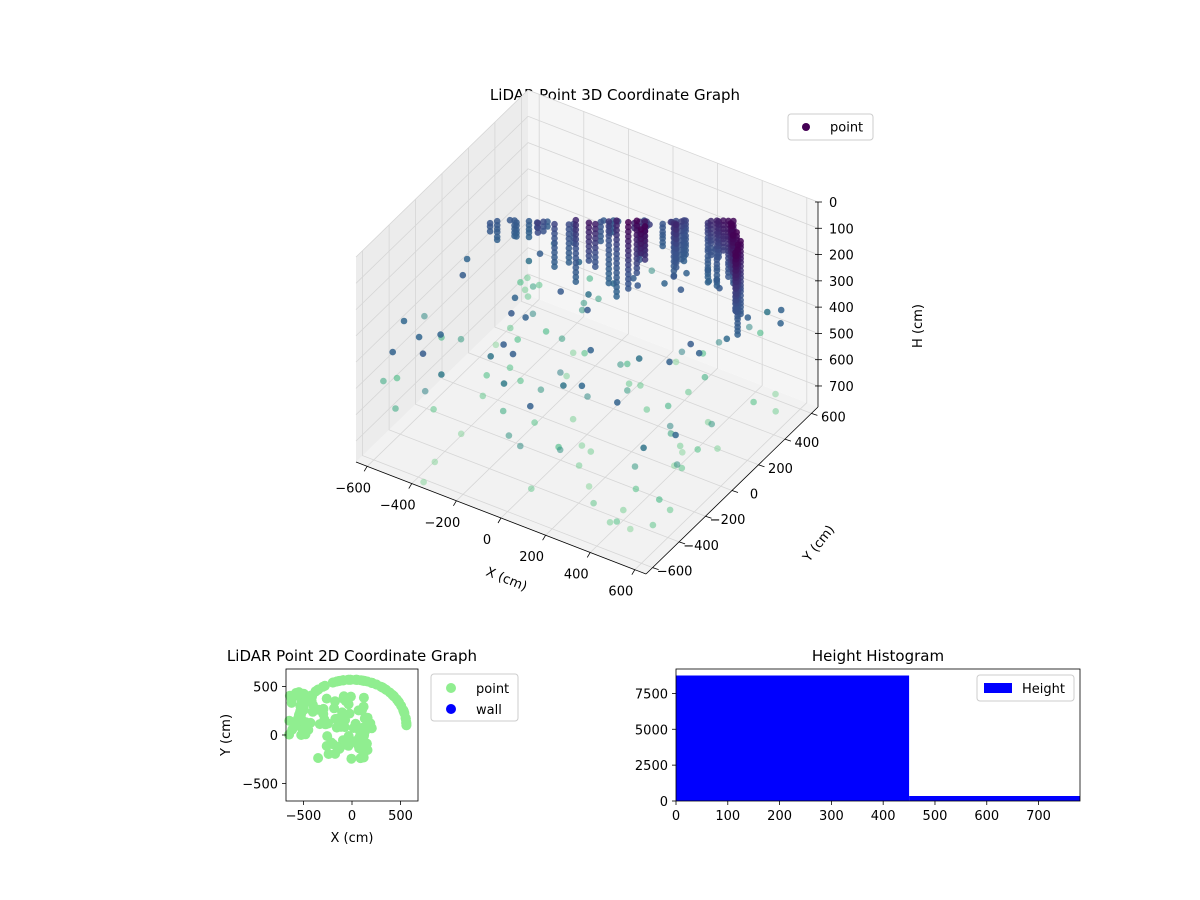 The image size is (1200, 900). I want to click on chart-2d-ylabel: Y (cm), so click(226, 735).